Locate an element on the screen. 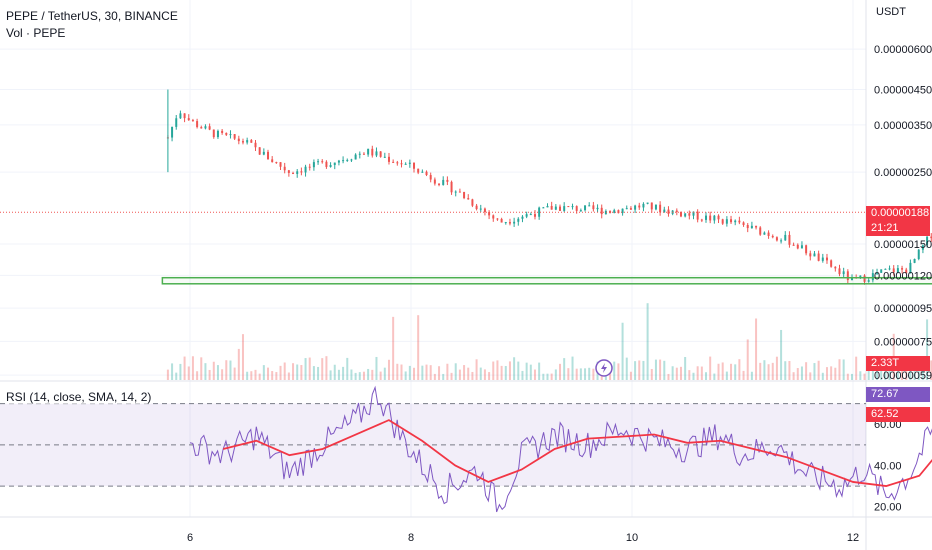 This screenshot has width=932, height=550. flash-icon is located at coordinates (604, 368).